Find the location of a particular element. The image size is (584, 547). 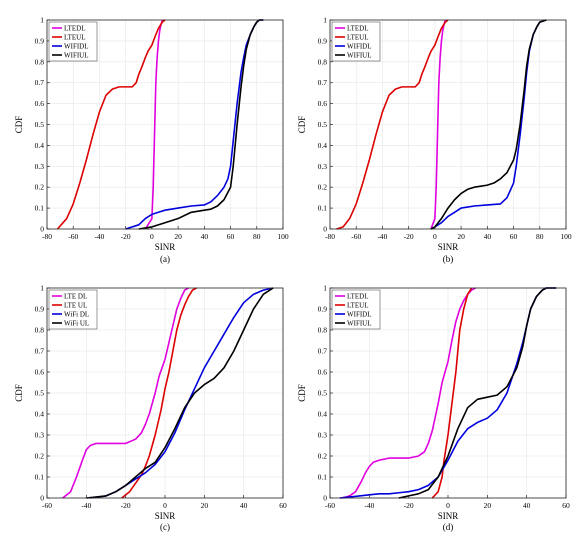

legend-label: WiFi UL is located at coordinates (76, 323).